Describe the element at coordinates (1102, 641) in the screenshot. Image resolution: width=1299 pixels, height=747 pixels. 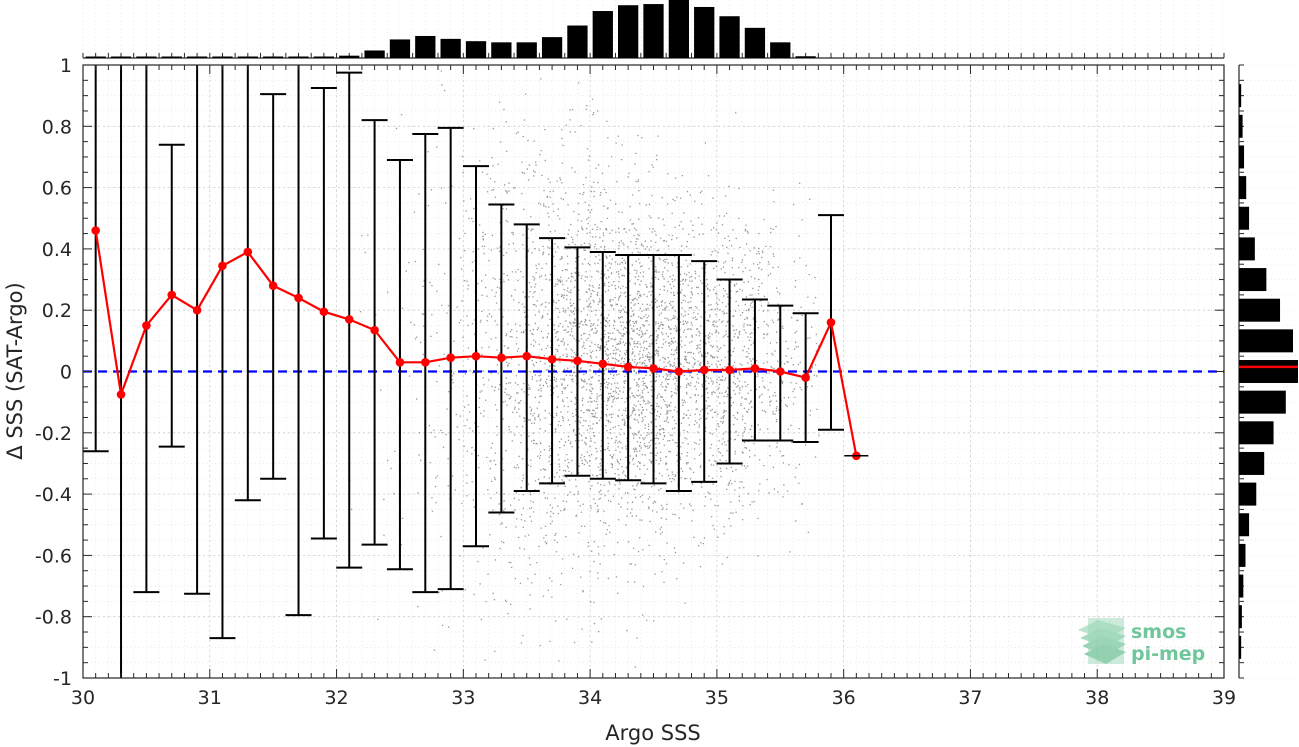
I see `logo-layers-icon` at that location.